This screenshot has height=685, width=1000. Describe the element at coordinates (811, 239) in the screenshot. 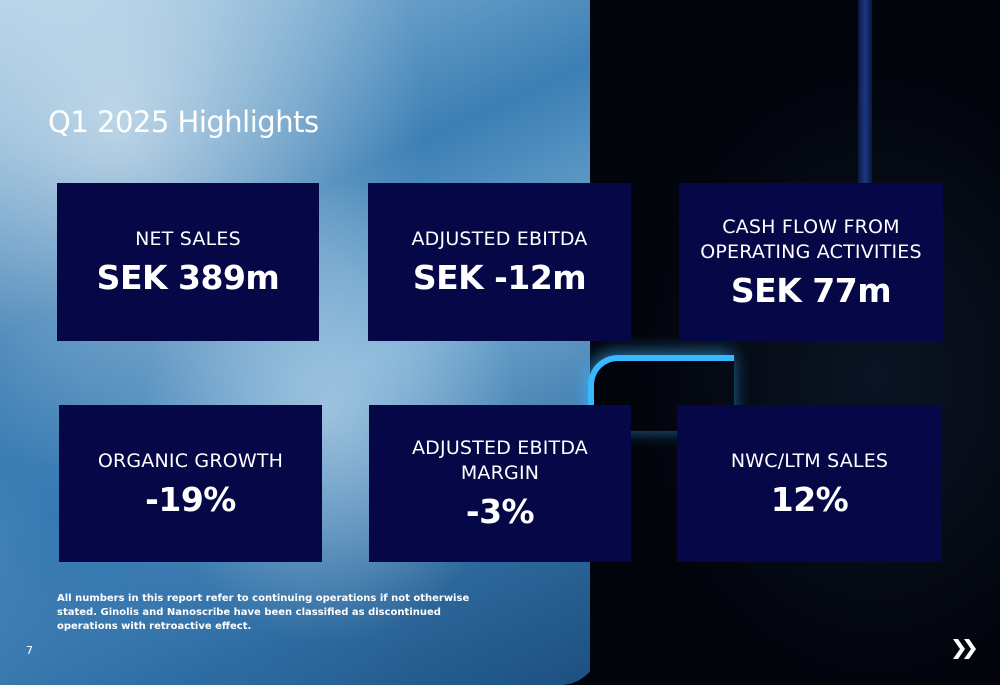

I see `kpi-label: CASH FLOW FROM OPERATING ACTIVITIES` at that location.